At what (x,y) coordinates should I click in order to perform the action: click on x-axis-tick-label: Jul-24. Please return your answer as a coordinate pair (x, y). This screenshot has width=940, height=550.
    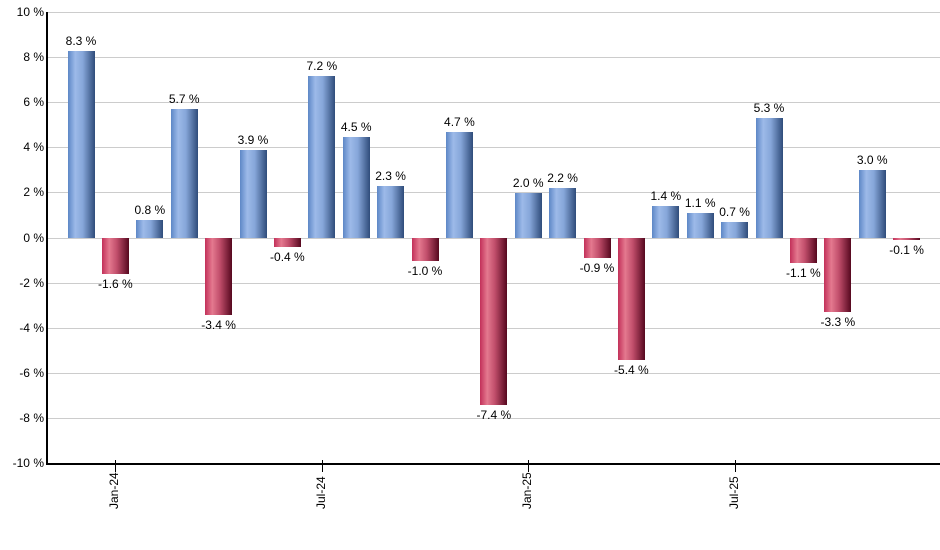
    Looking at the image, I should click on (320, 492).